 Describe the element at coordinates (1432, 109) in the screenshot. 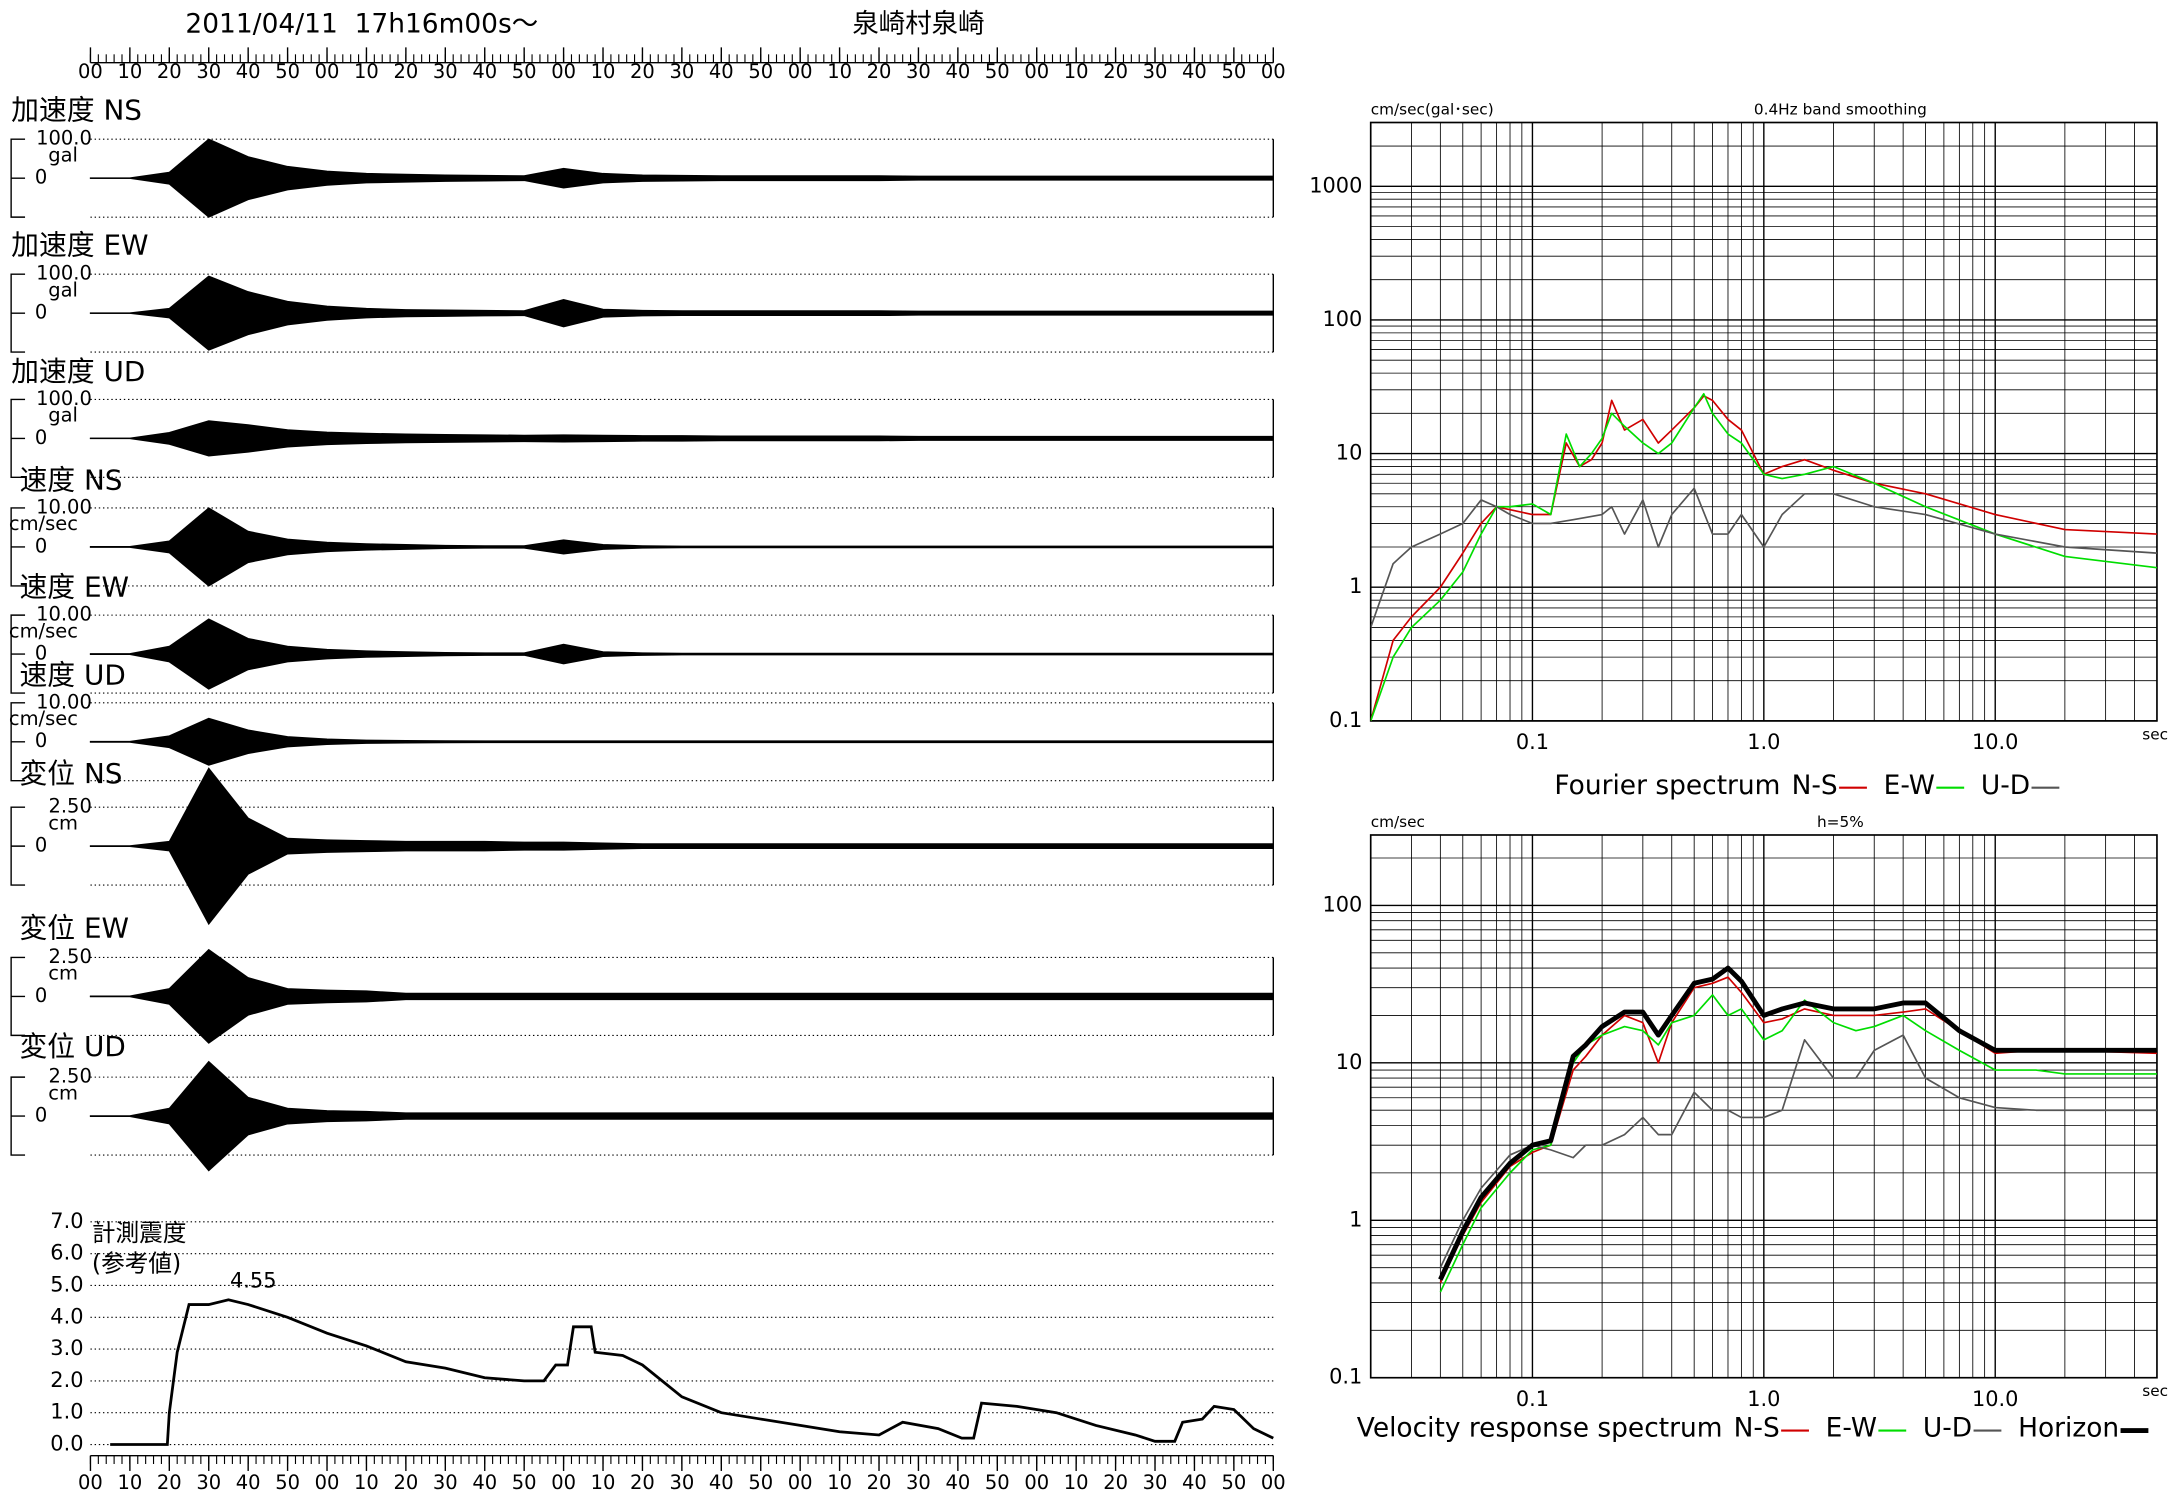

I see `y-axis-label: cm/sec(gal･sec)` at that location.